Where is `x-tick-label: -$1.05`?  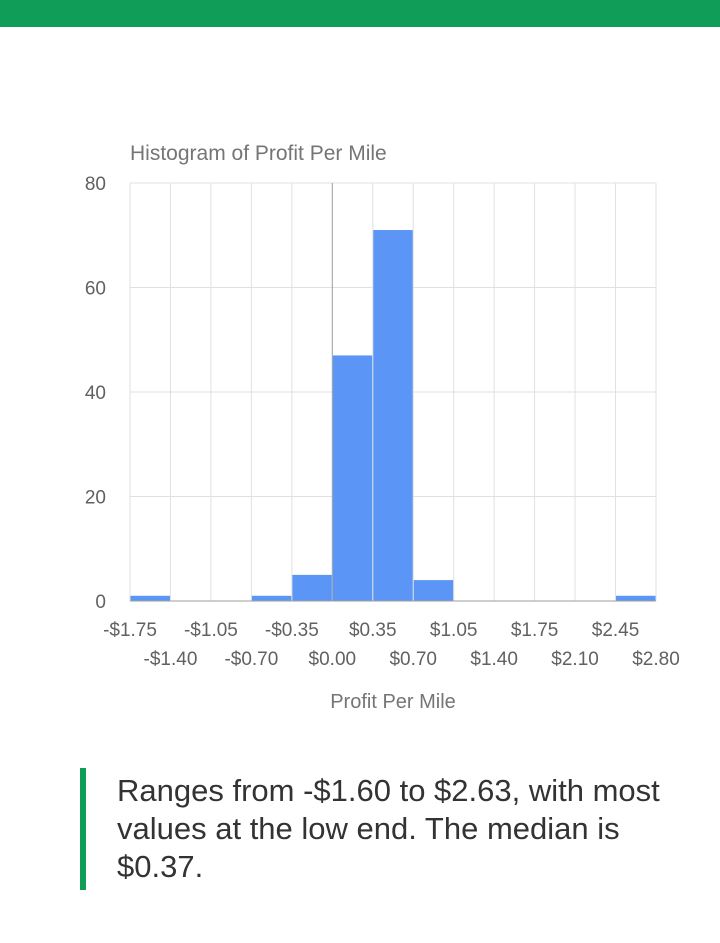 x-tick-label: -$1.05 is located at coordinates (211, 630).